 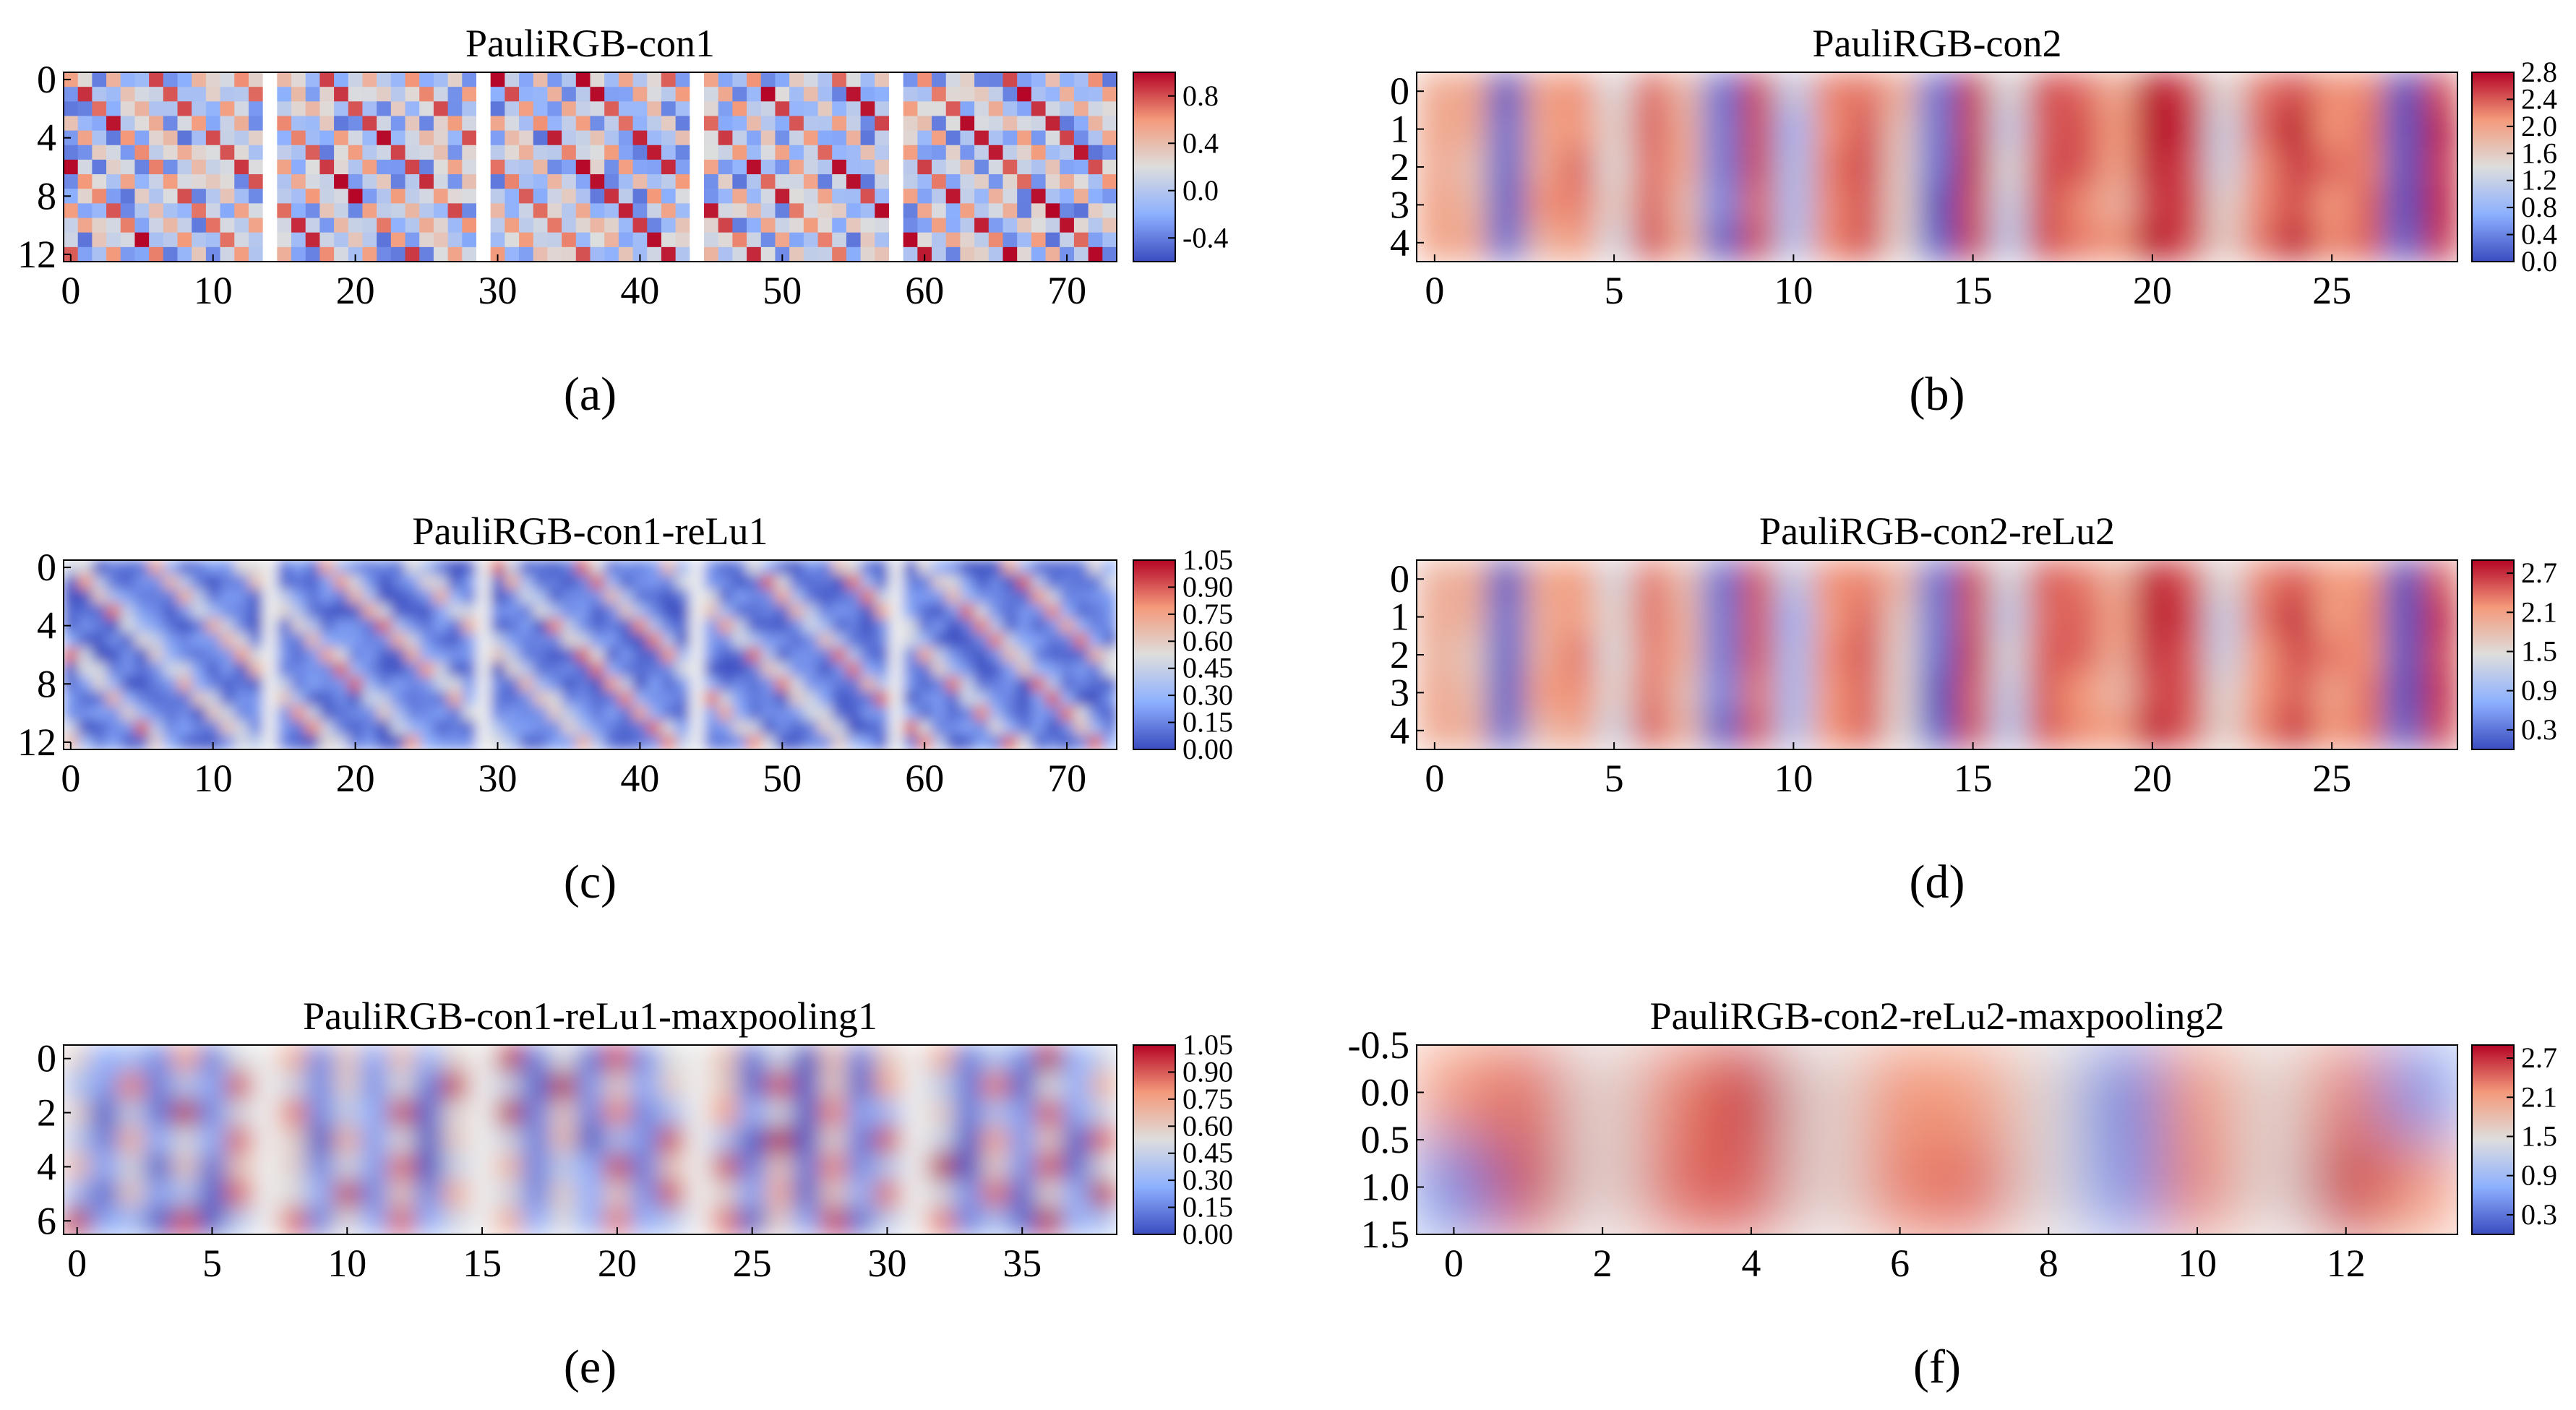 What do you see at coordinates (1400, 654) in the screenshot?
I see `y-tick-label: 2` at bounding box center [1400, 654].